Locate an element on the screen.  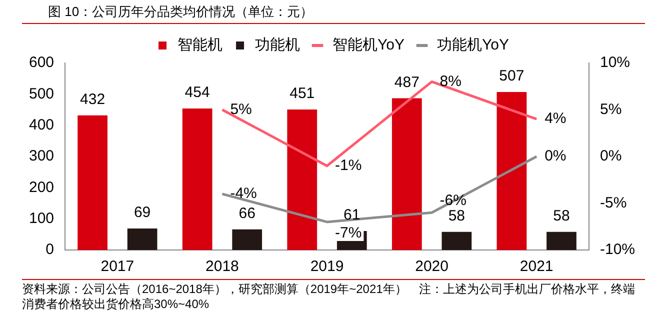
legend-label: 智能机YoY is located at coordinates (368, 45).